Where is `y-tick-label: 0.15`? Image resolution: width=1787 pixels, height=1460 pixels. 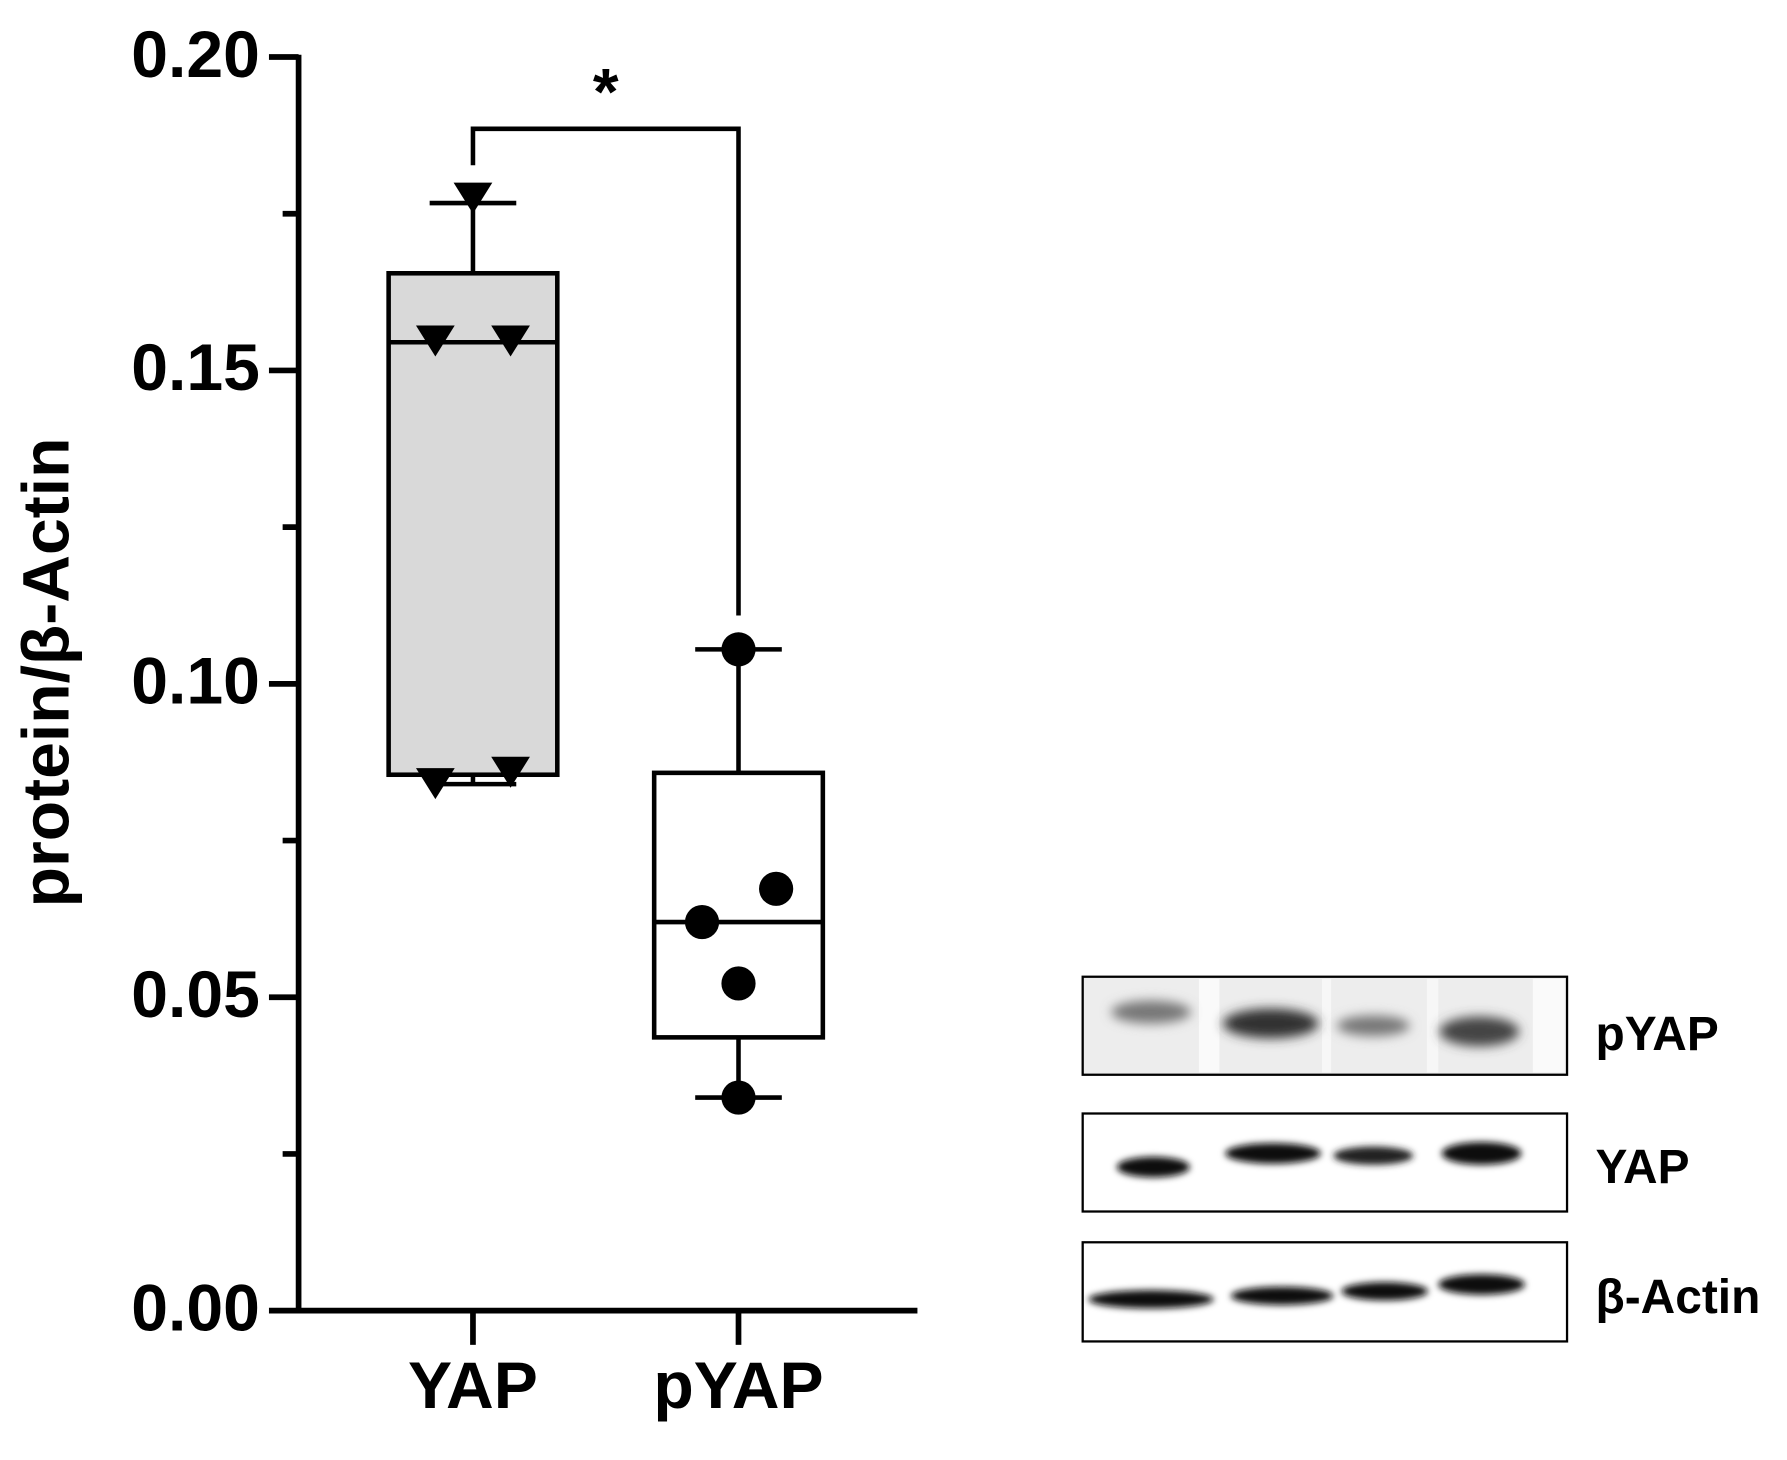
y-tick-label: 0.15 is located at coordinates (195, 368).